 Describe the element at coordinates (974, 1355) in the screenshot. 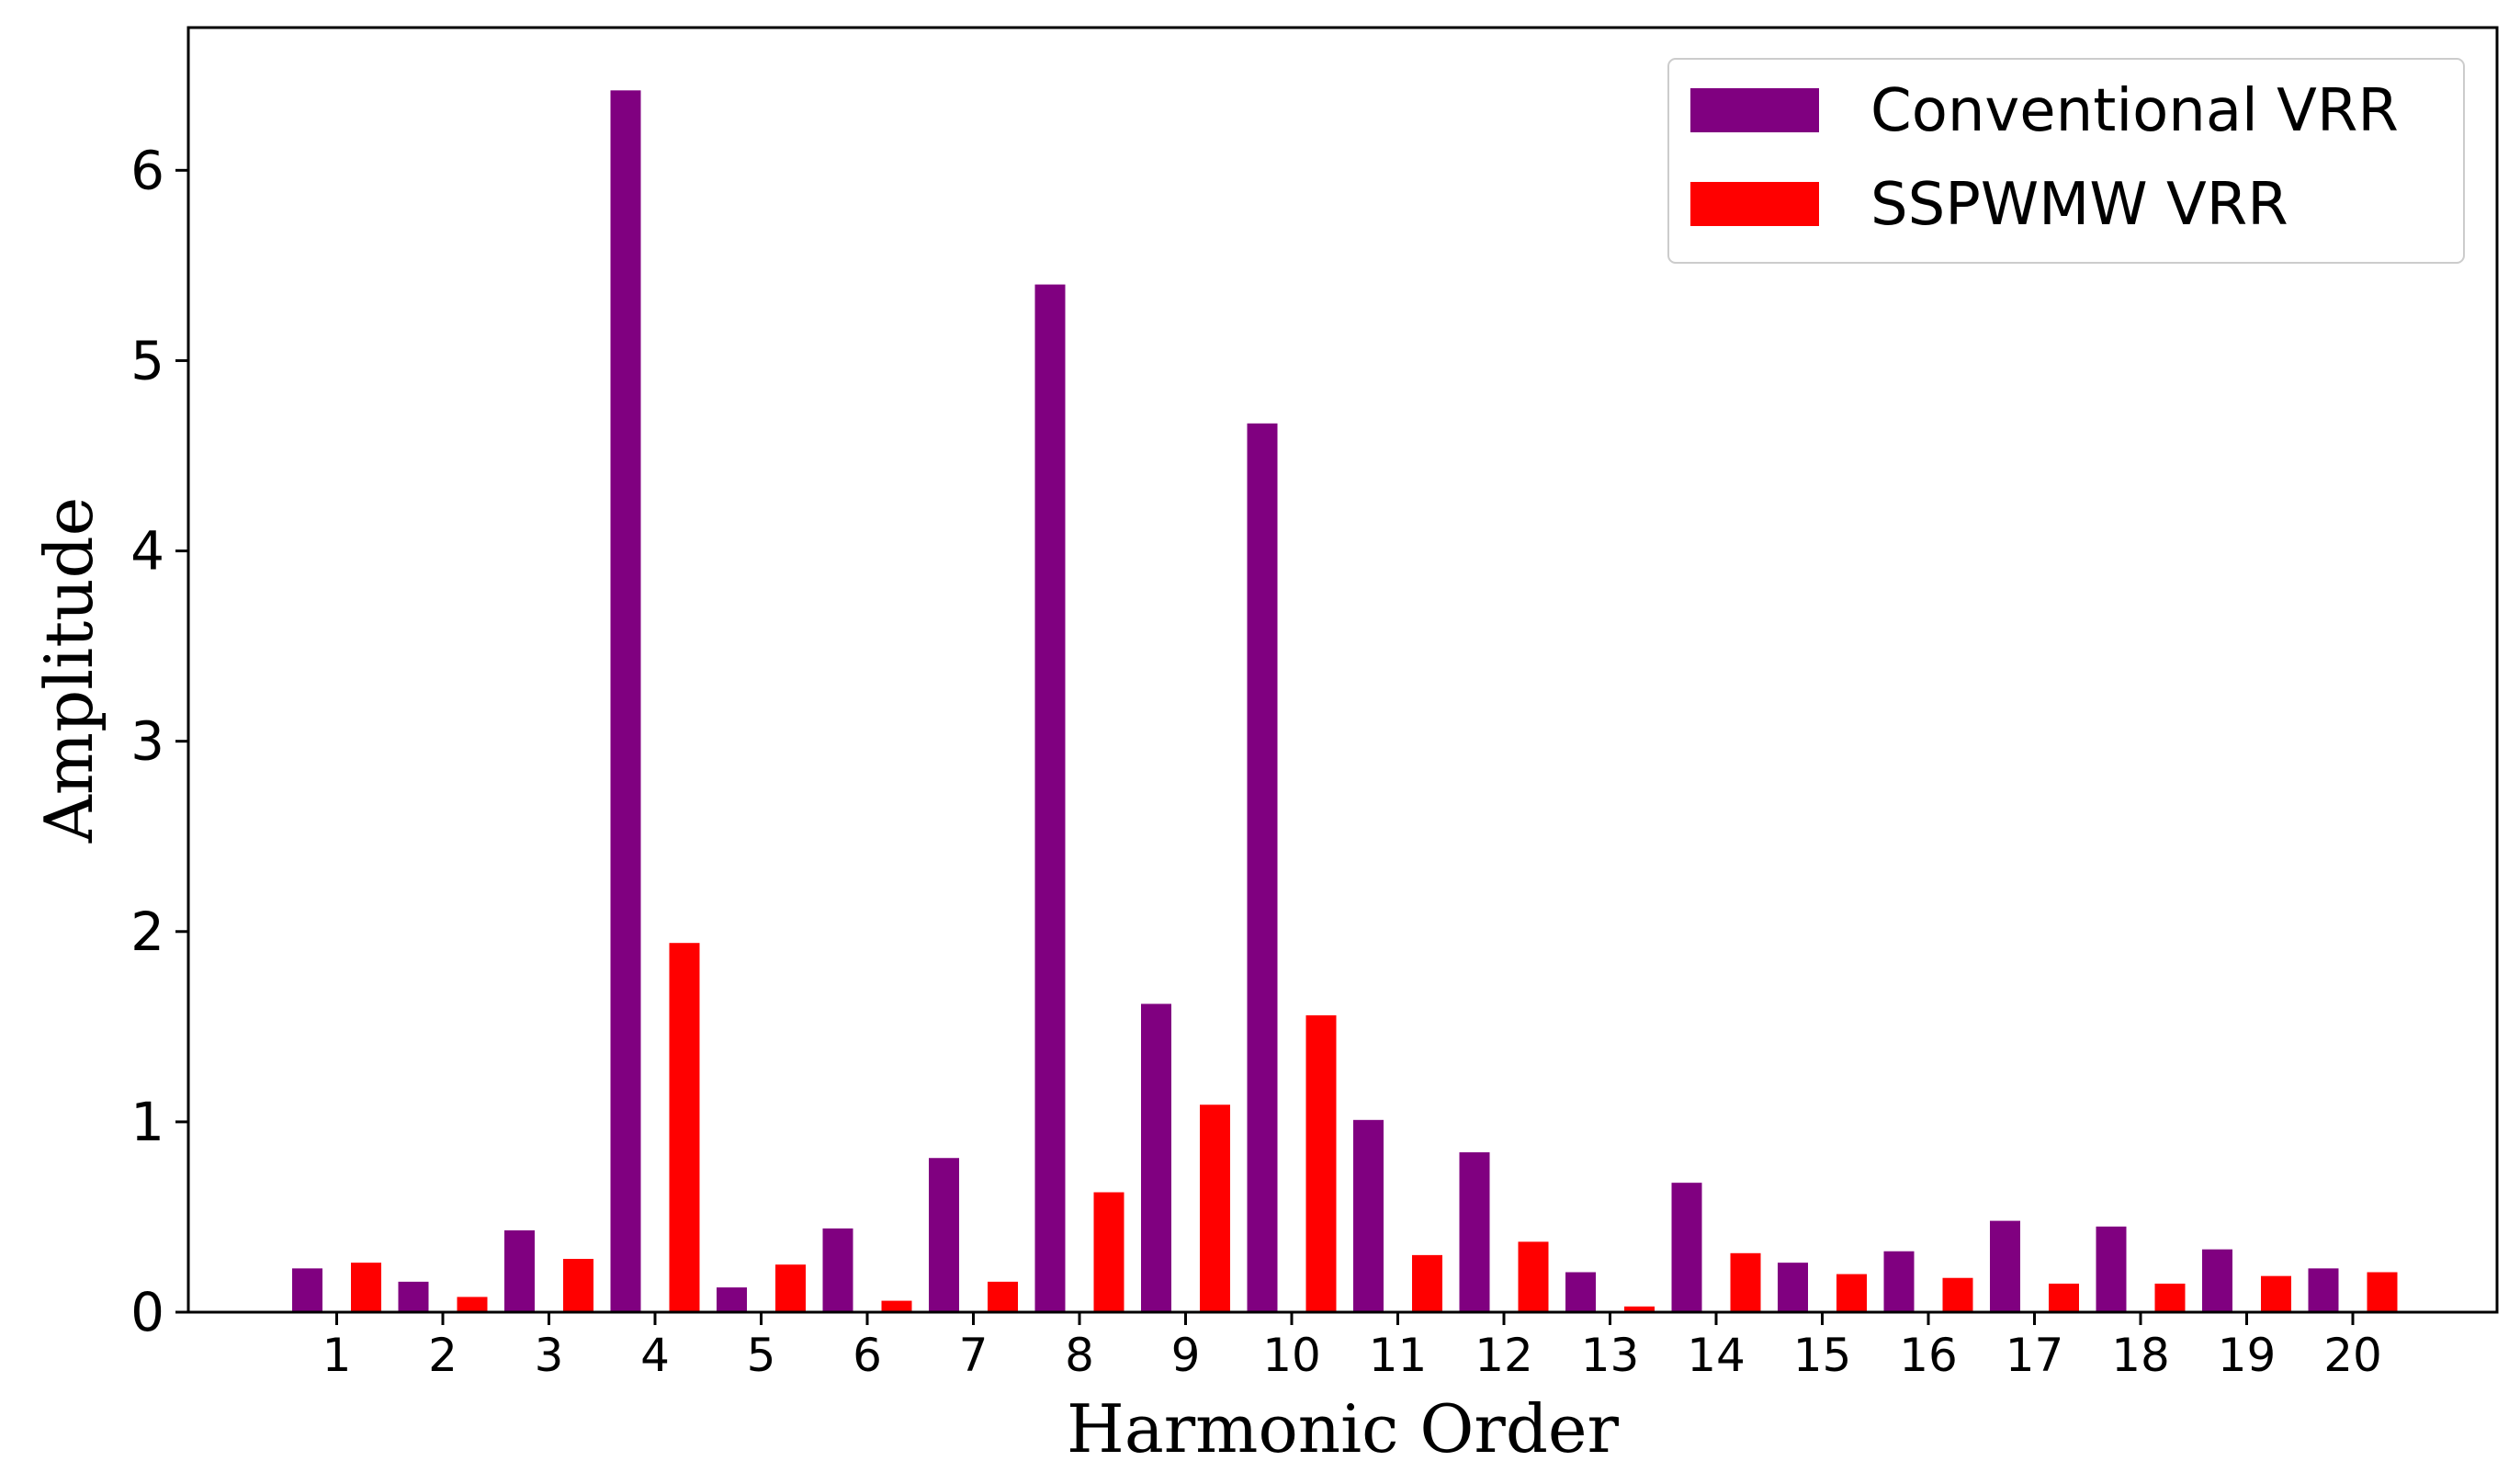

I see `x-tick-label: 7` at that location.